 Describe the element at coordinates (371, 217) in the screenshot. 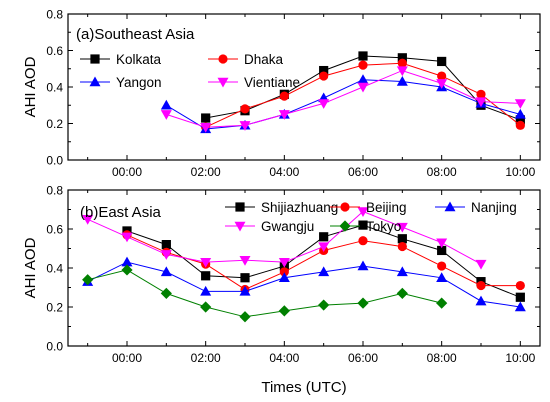

I see `legend: Shijiazhuang Beijing Nanjing Gwangju Tokyo` at that location.